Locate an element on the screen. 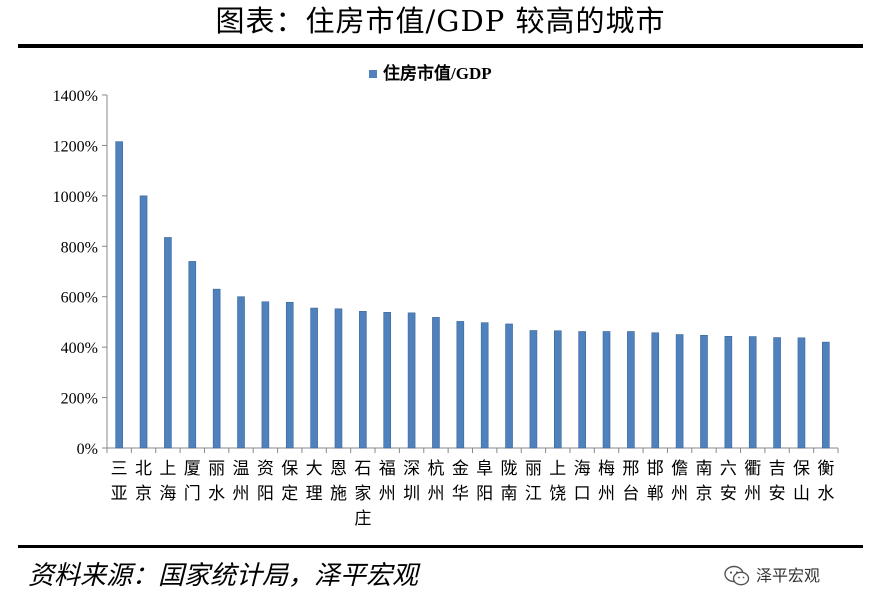 The image size is (881, 603). x-tick-label: 上饶 is located at coordinates (557, 481).